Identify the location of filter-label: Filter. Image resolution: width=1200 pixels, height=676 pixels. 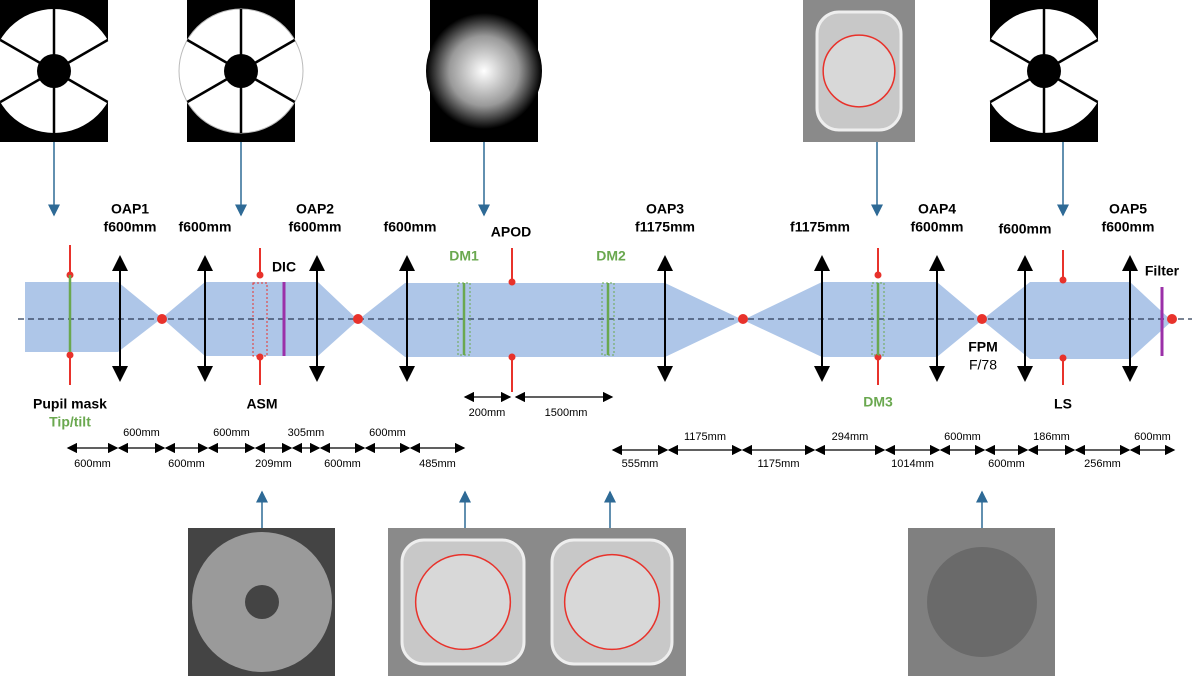
(1162, 271).